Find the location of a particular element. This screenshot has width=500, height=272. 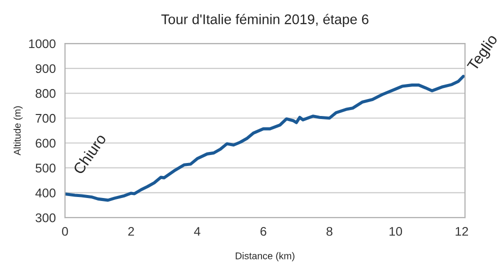

y-tick-label: 1000 is located at coordinates (42, 43).